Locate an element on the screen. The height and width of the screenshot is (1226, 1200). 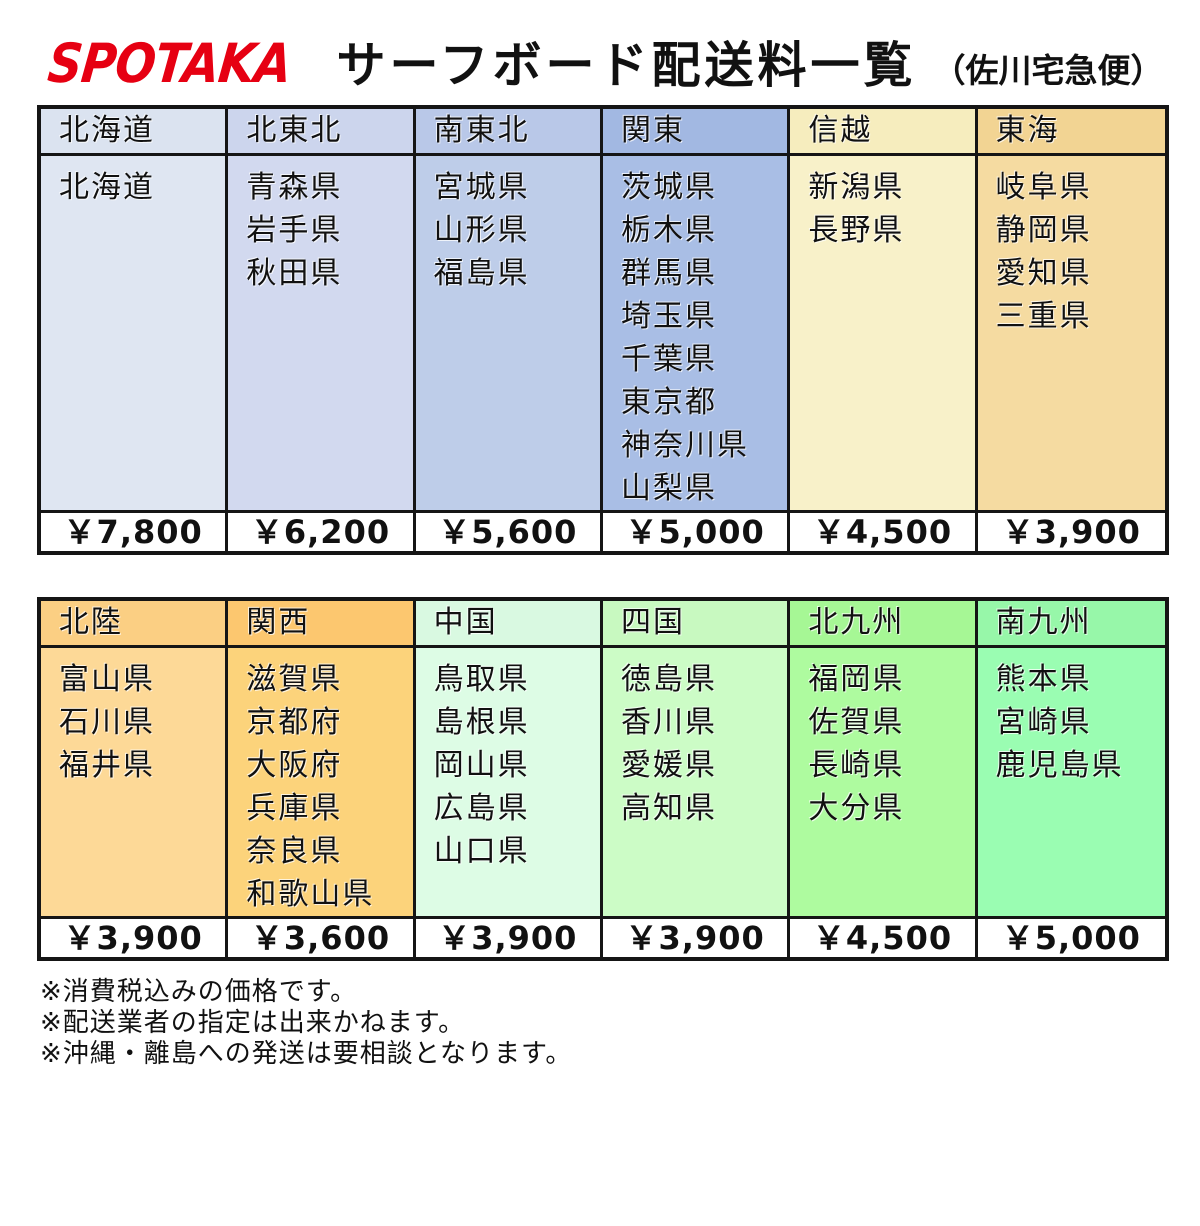
carrier-subtitle: （佐川宅急便） is located at coordinates (1048, 70).